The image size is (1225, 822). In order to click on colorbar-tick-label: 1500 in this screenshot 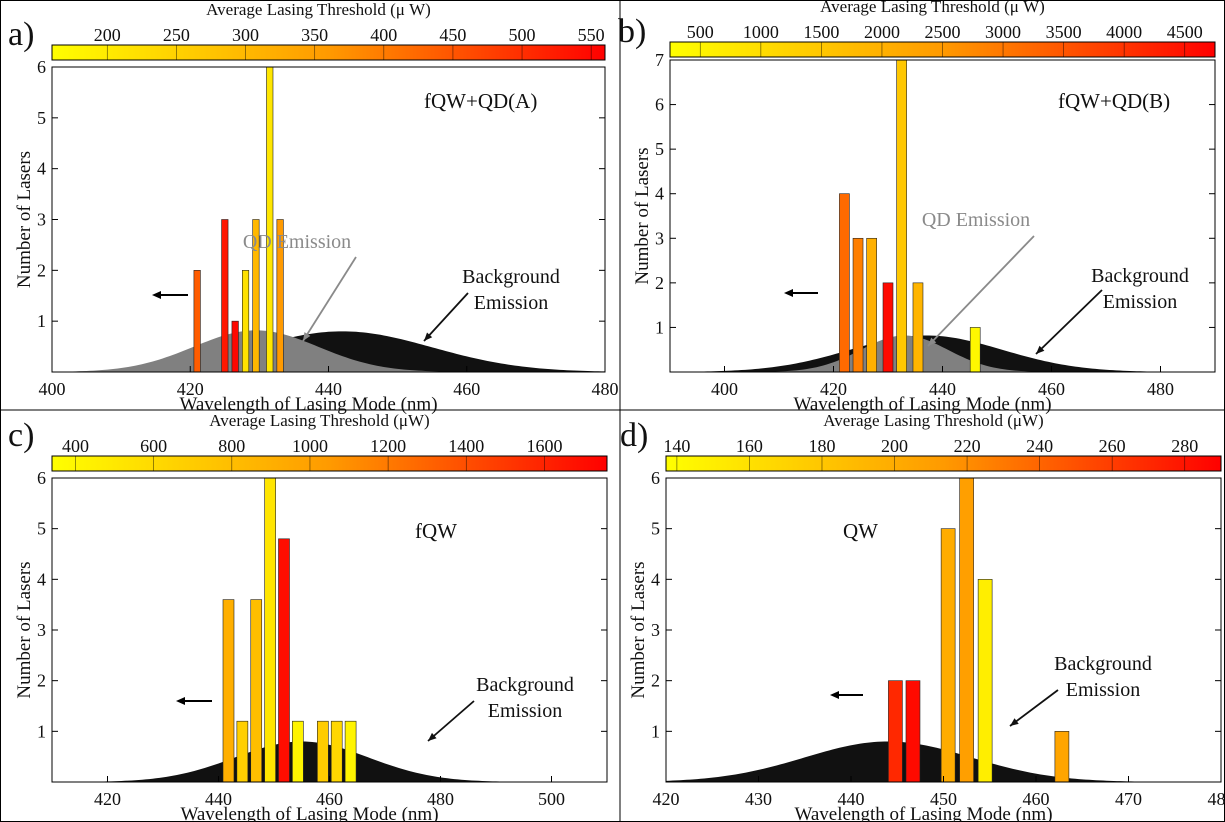, I will do `click(821, 32)`.